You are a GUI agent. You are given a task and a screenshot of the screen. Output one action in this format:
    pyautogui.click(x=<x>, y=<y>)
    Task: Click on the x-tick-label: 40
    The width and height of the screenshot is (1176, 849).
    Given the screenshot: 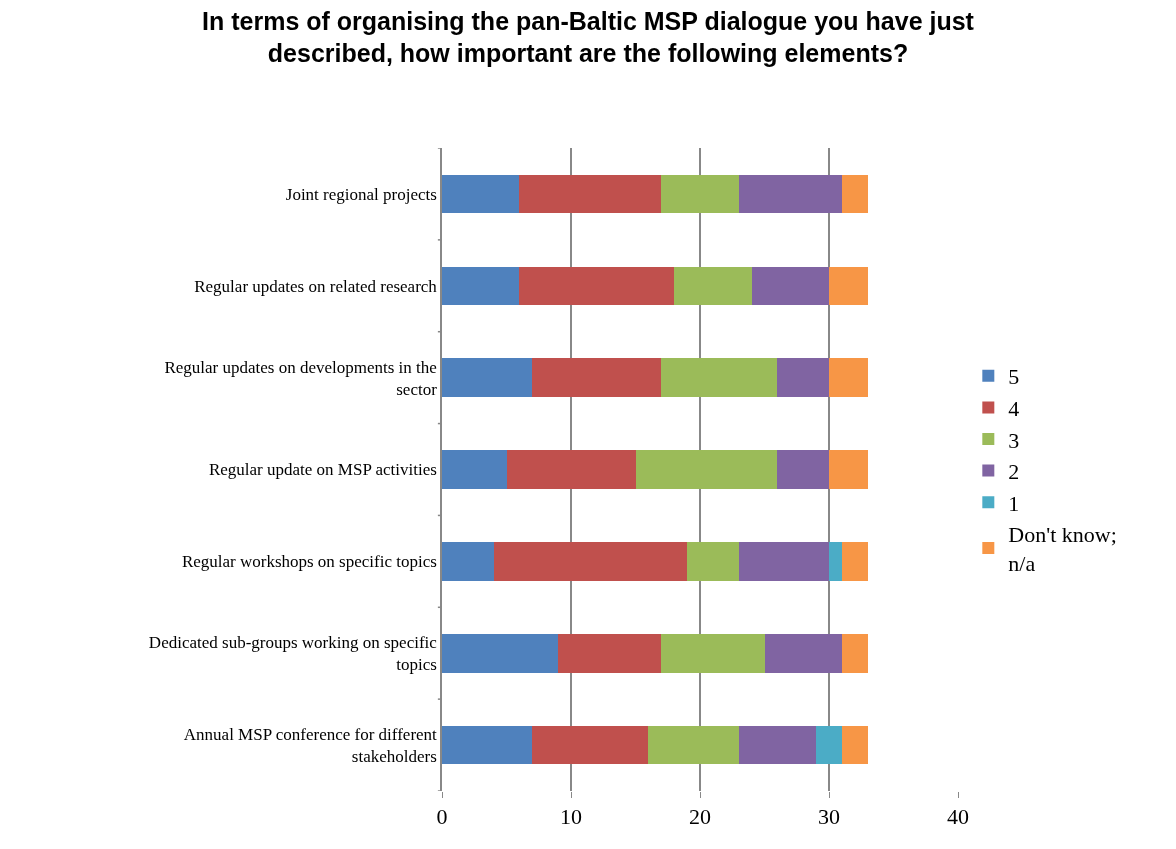 What is the action you would take?
    pyautogui.click(x=958, y=817)
    